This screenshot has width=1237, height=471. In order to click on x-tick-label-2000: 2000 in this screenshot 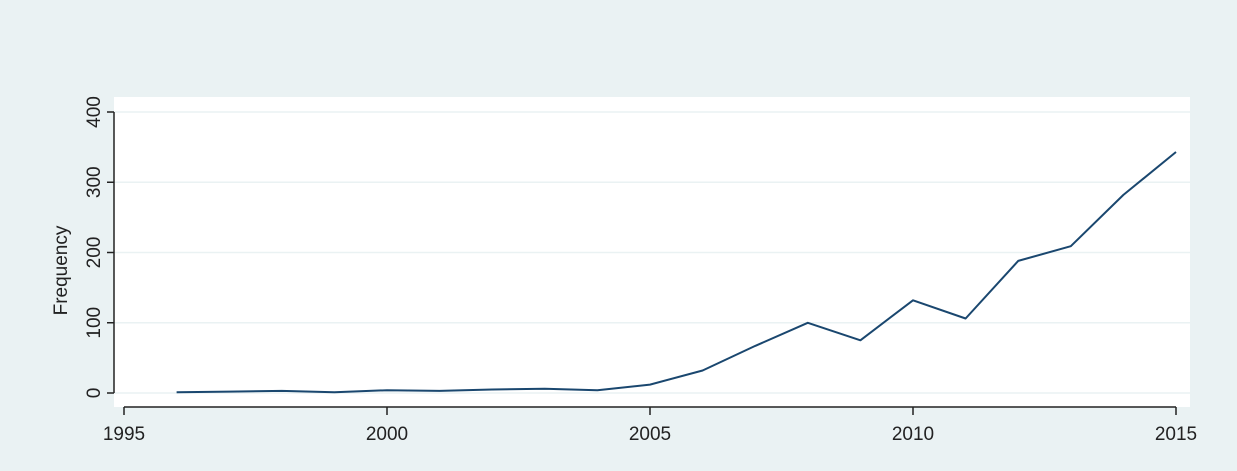, I will do `click(387, 434)`.